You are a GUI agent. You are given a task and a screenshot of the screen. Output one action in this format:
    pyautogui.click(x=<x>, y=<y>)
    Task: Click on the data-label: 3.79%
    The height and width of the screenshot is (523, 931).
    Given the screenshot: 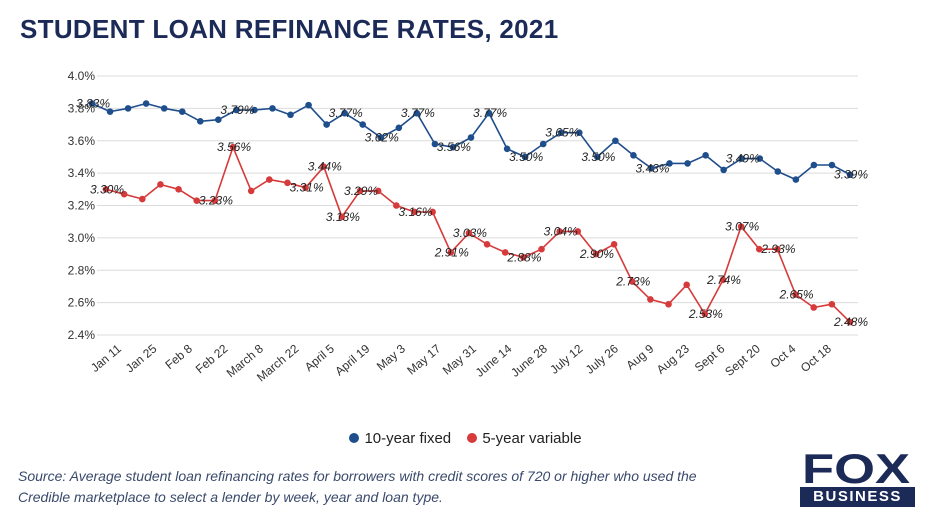 What is the action you would take?
    pyautogui.click(x=237, y=110)
    